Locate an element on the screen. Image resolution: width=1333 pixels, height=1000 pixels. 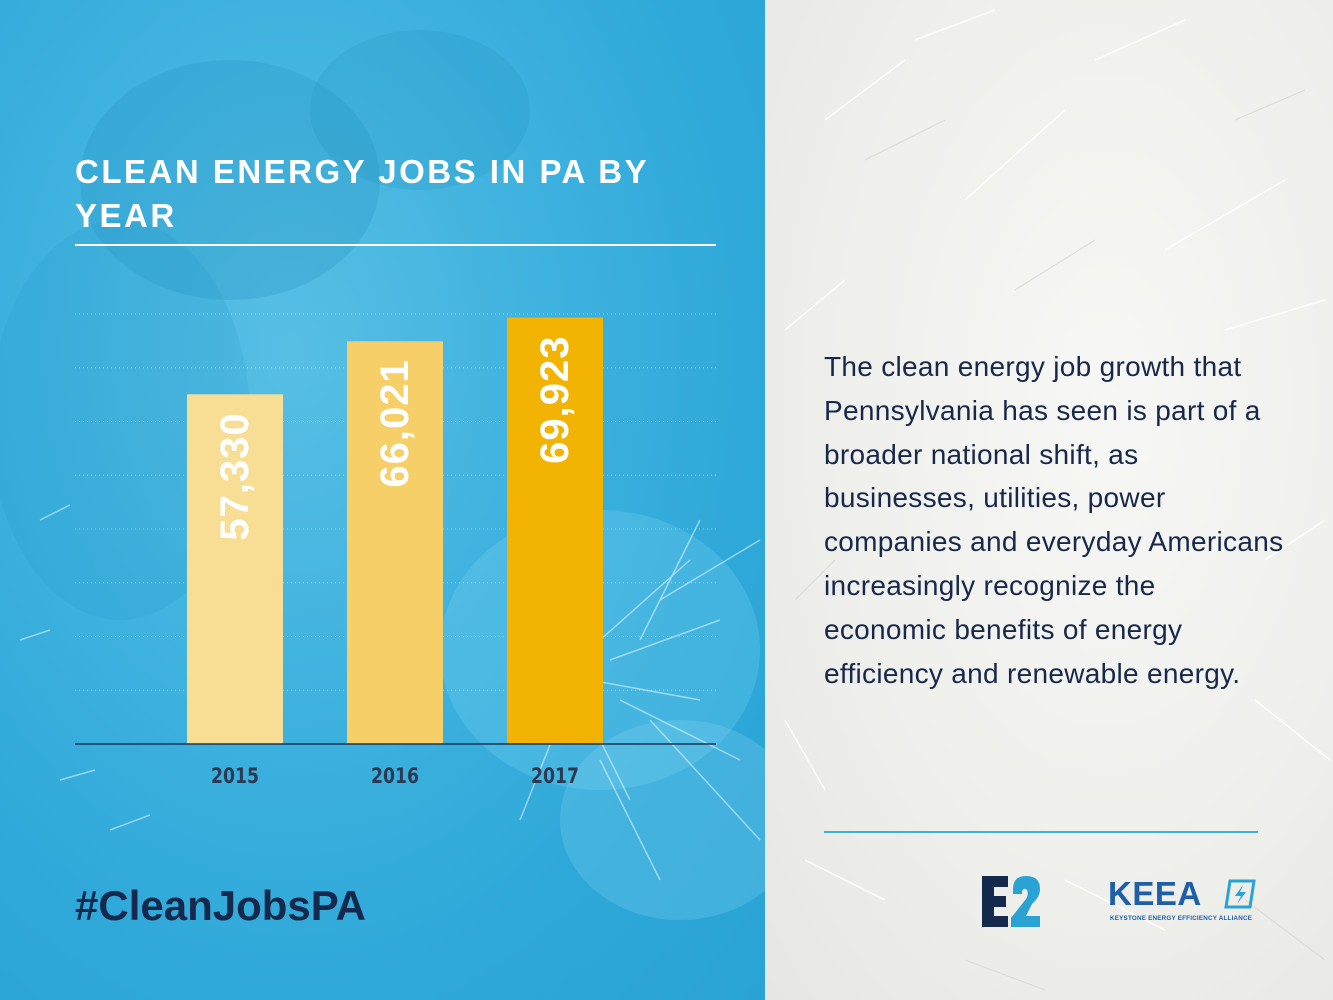
title-divider is located at coordinates (395, 245).